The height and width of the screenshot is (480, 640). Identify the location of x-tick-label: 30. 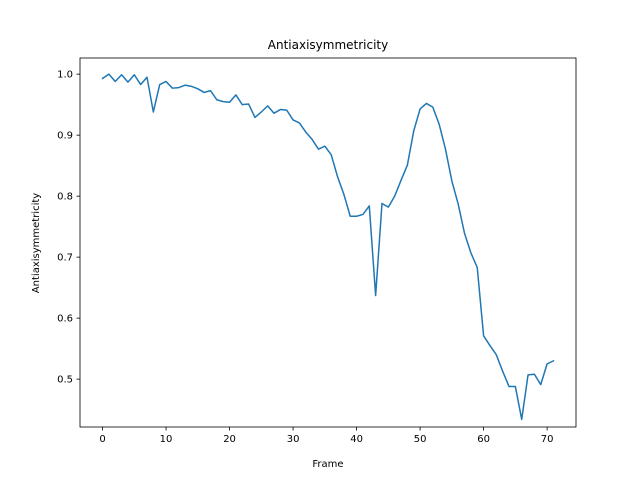
(293, 439).